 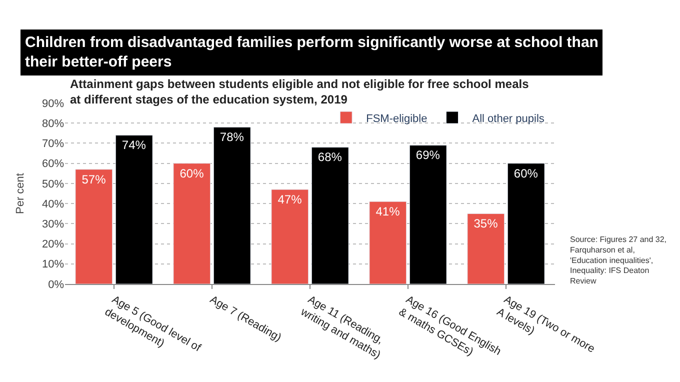 What do you see at coordinates (311, 52) in the screenshot?
I see `chart-title: Children from disadvantaged families perform significantly worse at school than their better-off peers` at bounding box center [311, 52].